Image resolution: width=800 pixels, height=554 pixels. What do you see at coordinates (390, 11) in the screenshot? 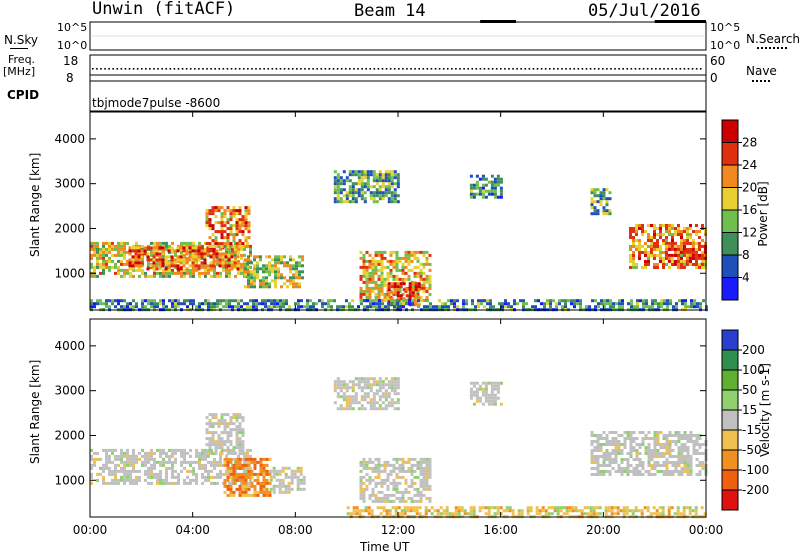
I see `beam-title: Beam 14` at bounding box center [390, 11].